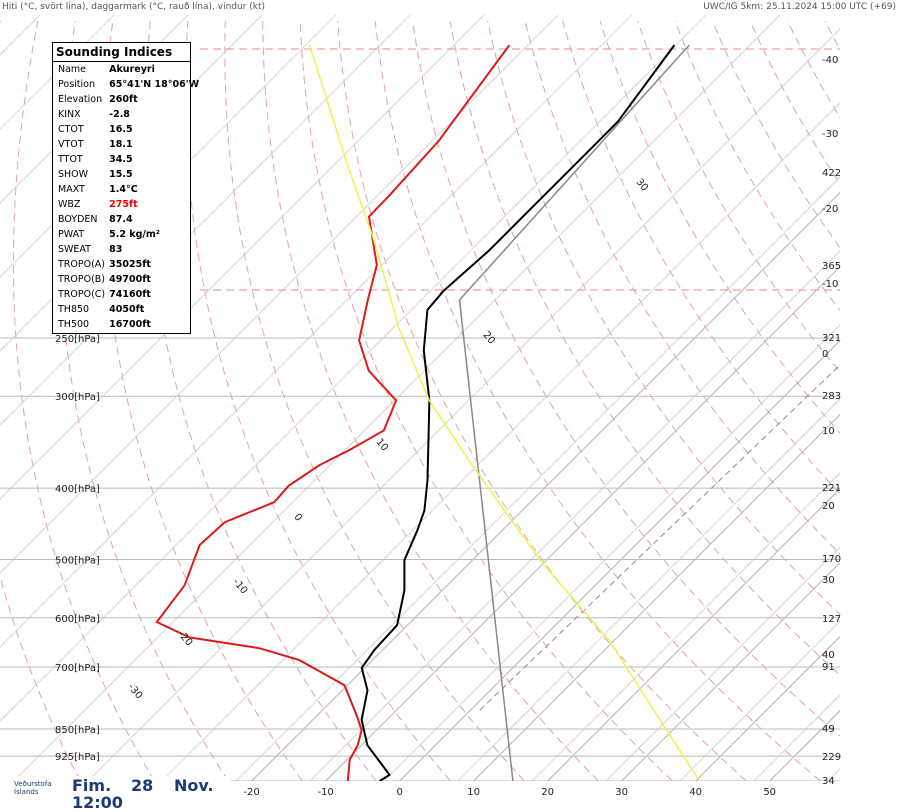  What do you see at coordinates (831, 488) in the screenshot?
I see `right-label: 221` at bounding box center [831, 488].